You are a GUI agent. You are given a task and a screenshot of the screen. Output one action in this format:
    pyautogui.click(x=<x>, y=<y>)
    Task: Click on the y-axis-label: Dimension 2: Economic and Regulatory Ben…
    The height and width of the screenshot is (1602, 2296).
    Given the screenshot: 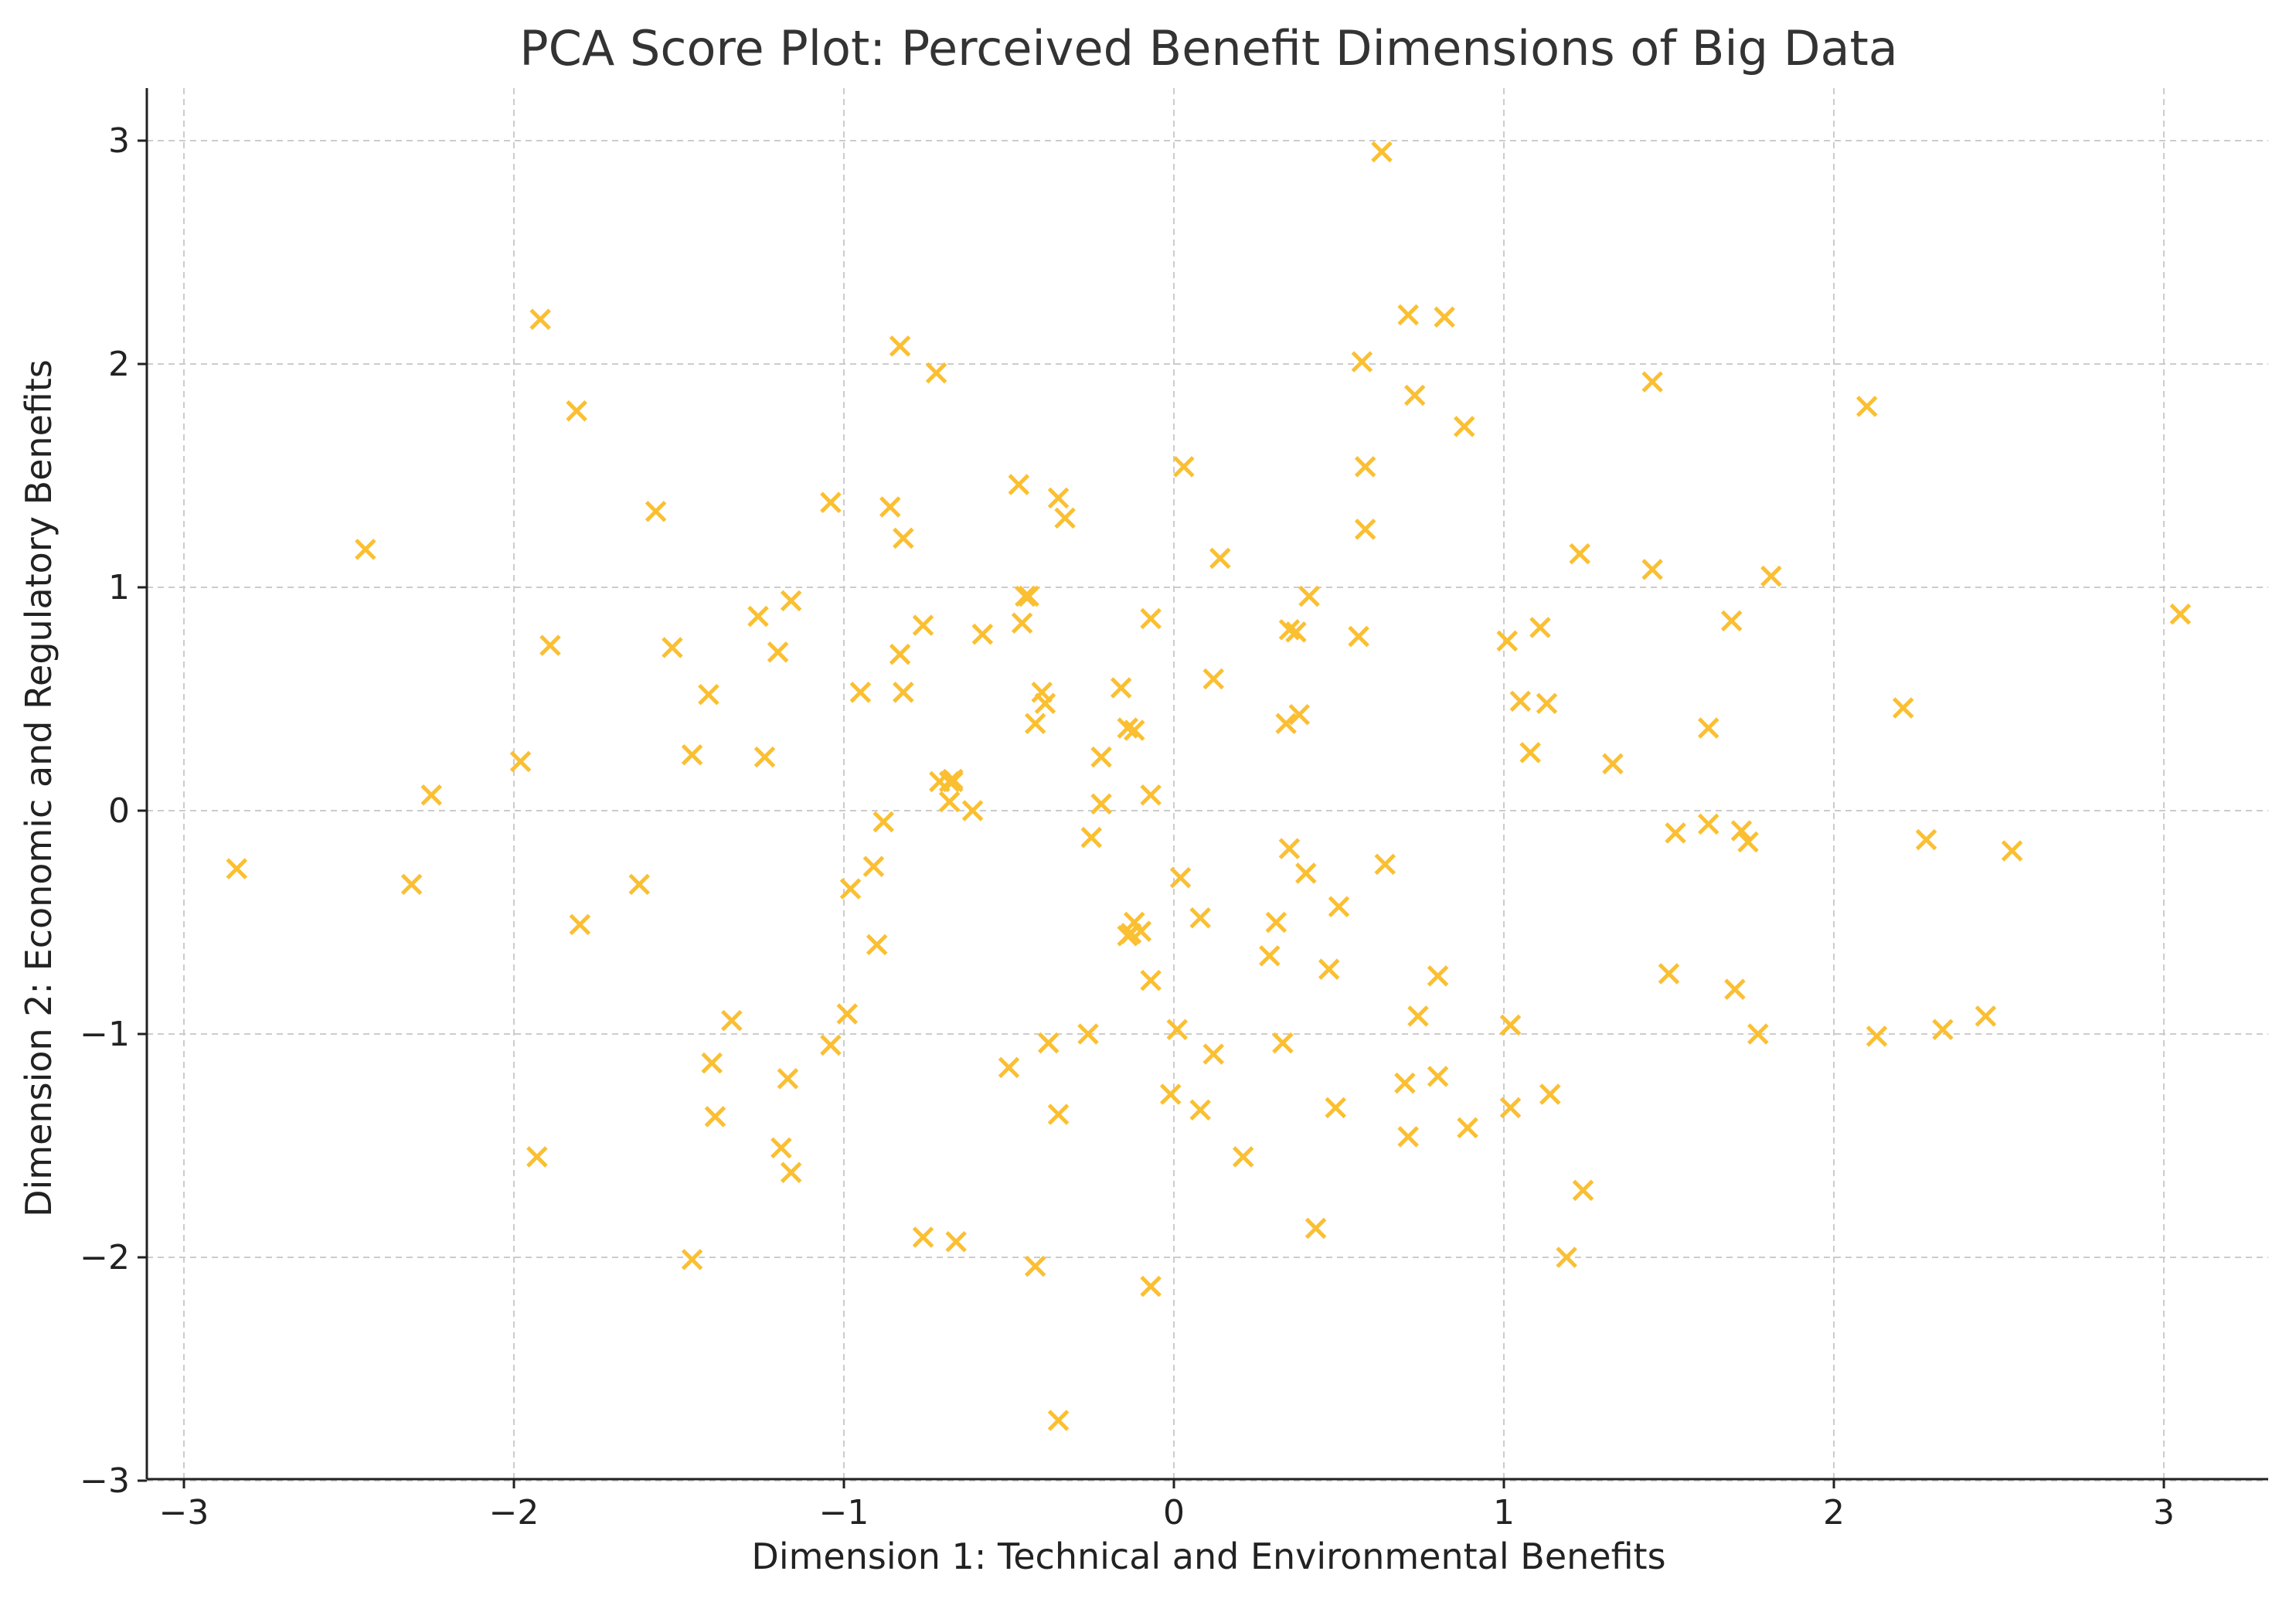 What is the action you would take?
    pyautogui.click(x=39, y=788)
    